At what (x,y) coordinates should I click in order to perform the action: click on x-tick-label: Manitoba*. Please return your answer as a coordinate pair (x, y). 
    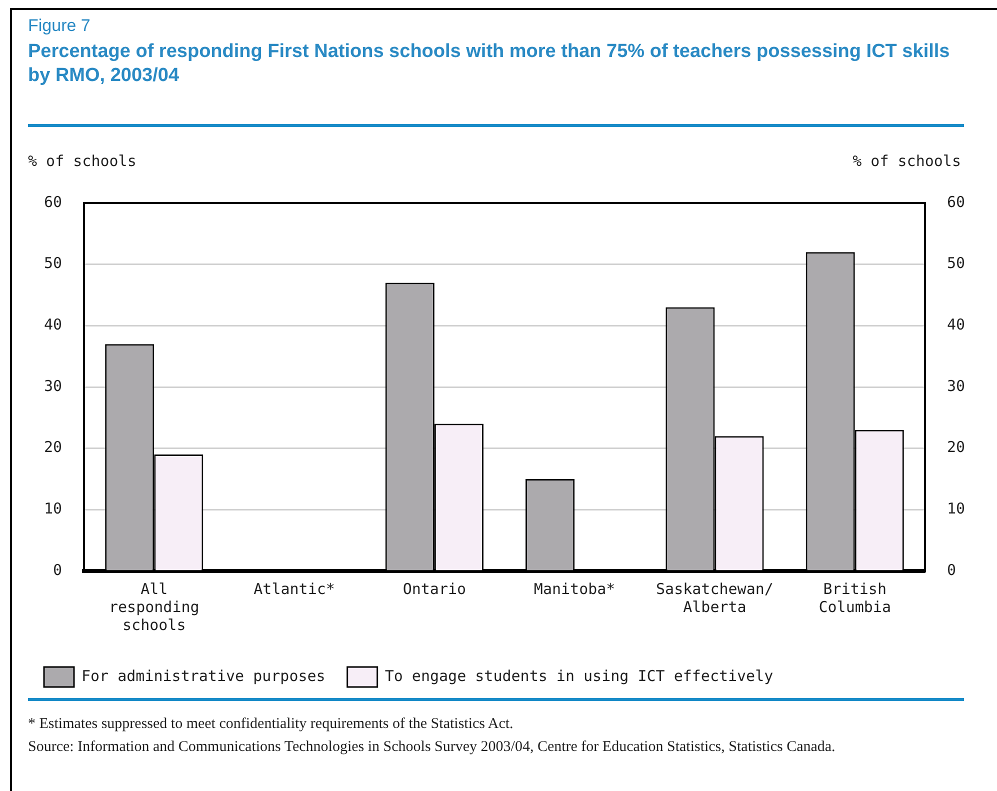
    Looking at the image, I should click on (575, 589).